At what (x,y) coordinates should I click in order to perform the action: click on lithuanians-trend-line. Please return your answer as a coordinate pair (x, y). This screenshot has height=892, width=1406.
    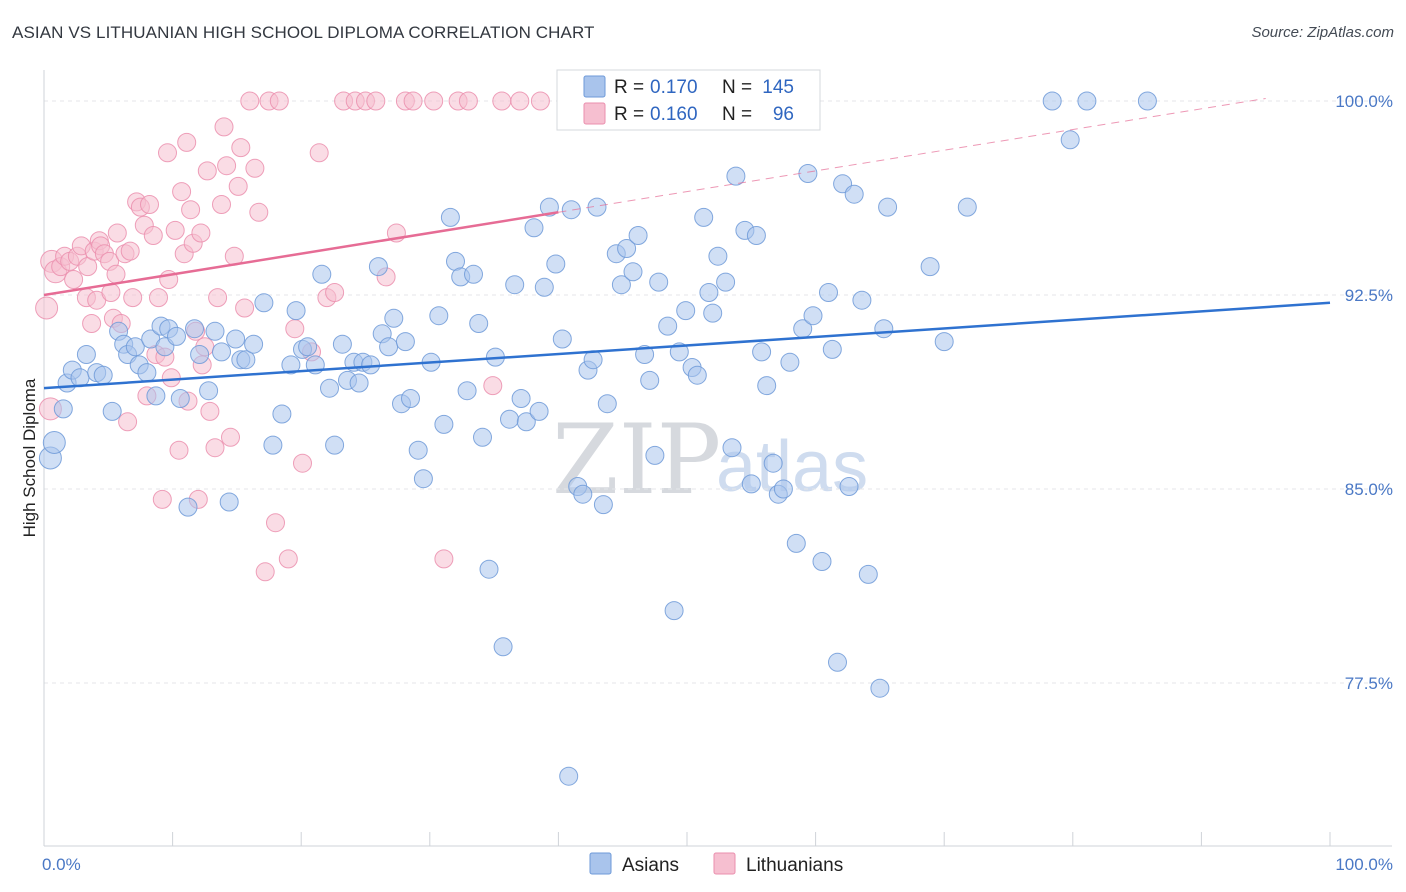
    Looking at the image, I should click on (301, 254).